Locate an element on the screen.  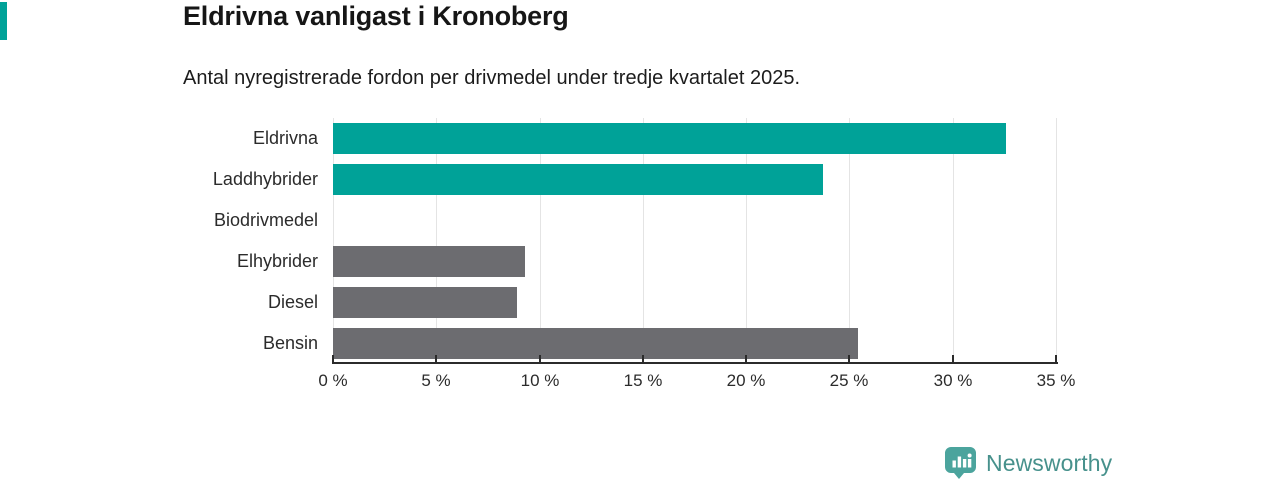
newsworthy-logo: Newsworthy is located at coordinates (1028, 463).